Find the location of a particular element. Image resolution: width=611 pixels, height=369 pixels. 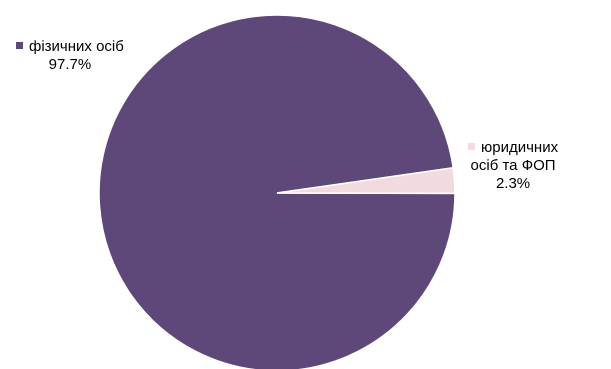

slice-label-fizychnykh-osib: фізичних осіб 97.7% is located at coordinates (70, 56).